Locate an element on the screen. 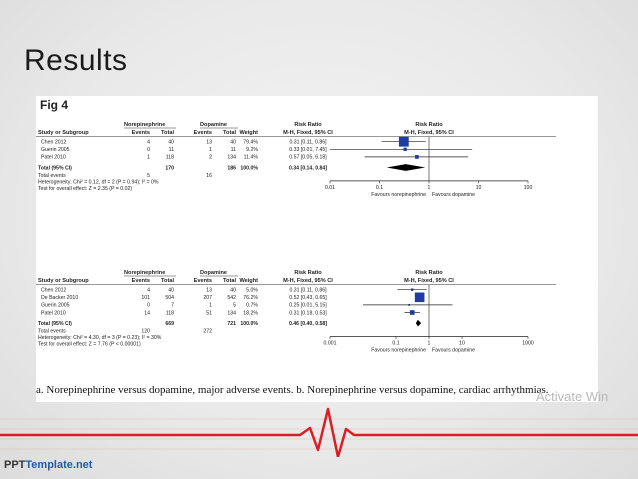 The height and width of the screenshot is (479, 638). total-label: Total (95% CI) is located at coordinates (55, 168).